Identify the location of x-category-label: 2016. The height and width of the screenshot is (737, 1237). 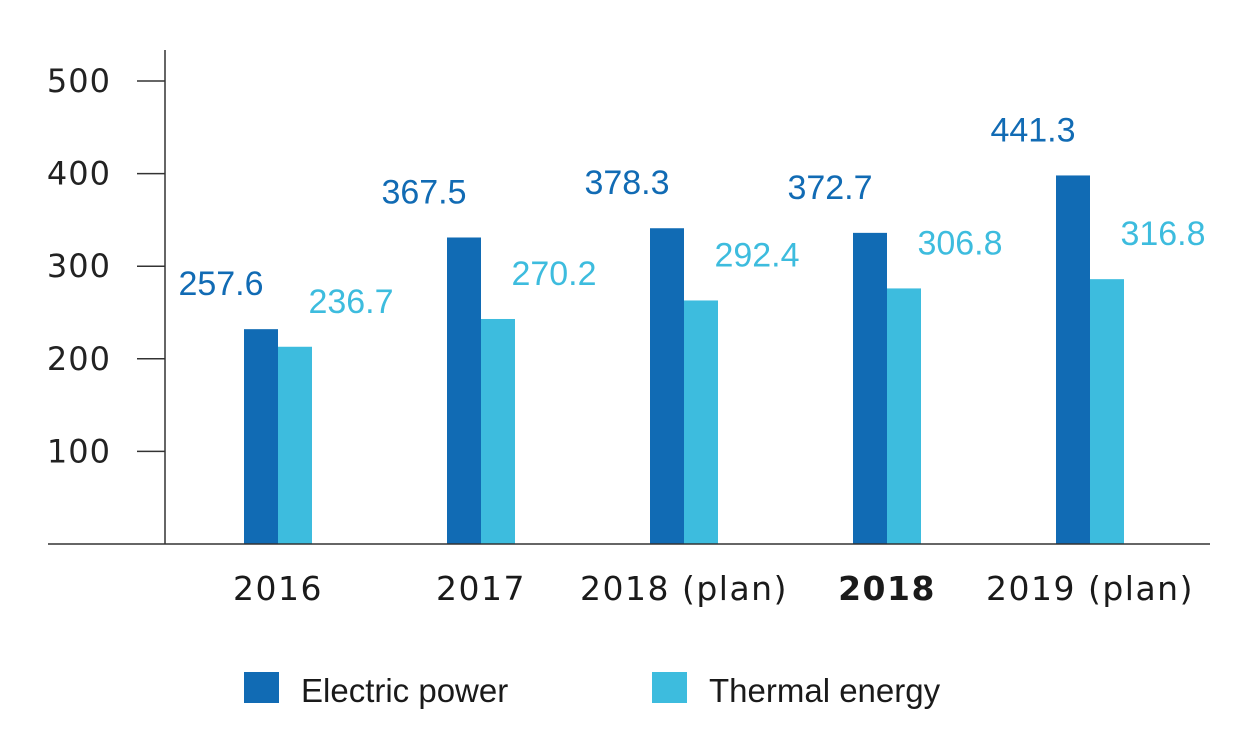
(278, 588).